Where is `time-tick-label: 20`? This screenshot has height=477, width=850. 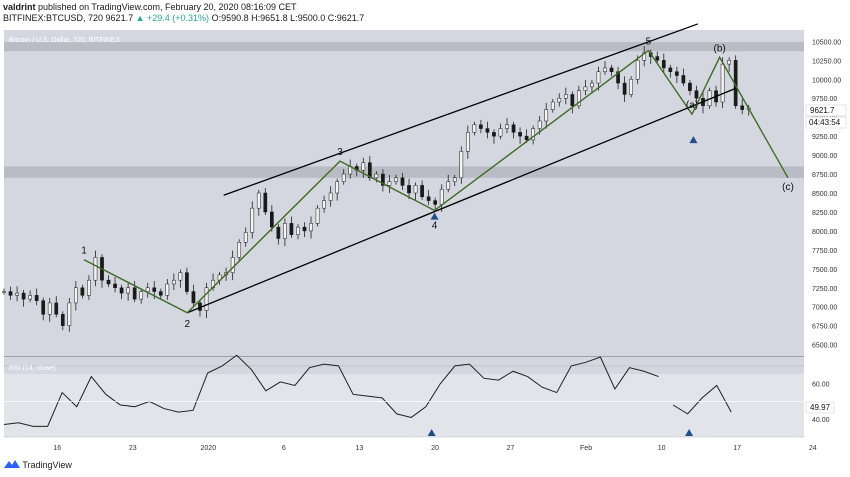 time-tick-label: 20 is located at coordinates (435, 448).